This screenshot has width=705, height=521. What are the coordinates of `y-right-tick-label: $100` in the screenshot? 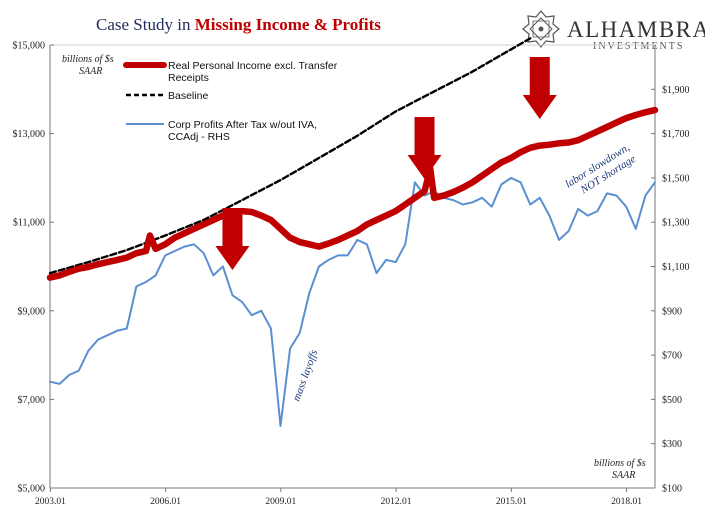 It's located at (672, 489).